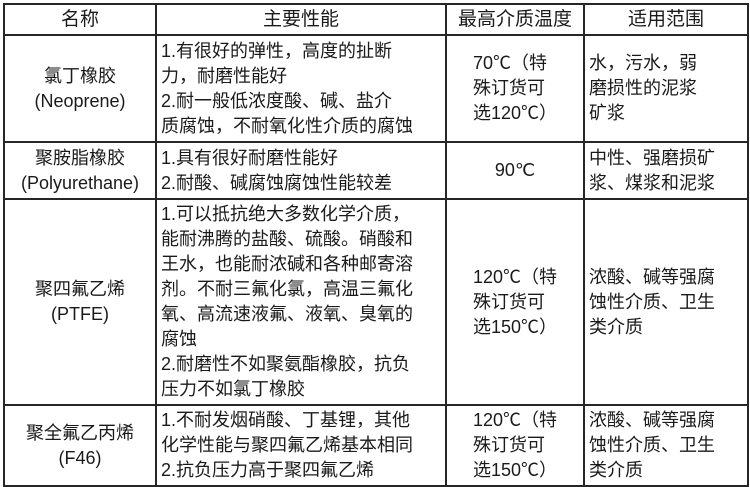 The width and height of the screenshot is (750, 487). Describe the element at coordinates (80, 432) in the screenshot. I see `material-name-cn: 聚全氟乙丙烯` at that location.